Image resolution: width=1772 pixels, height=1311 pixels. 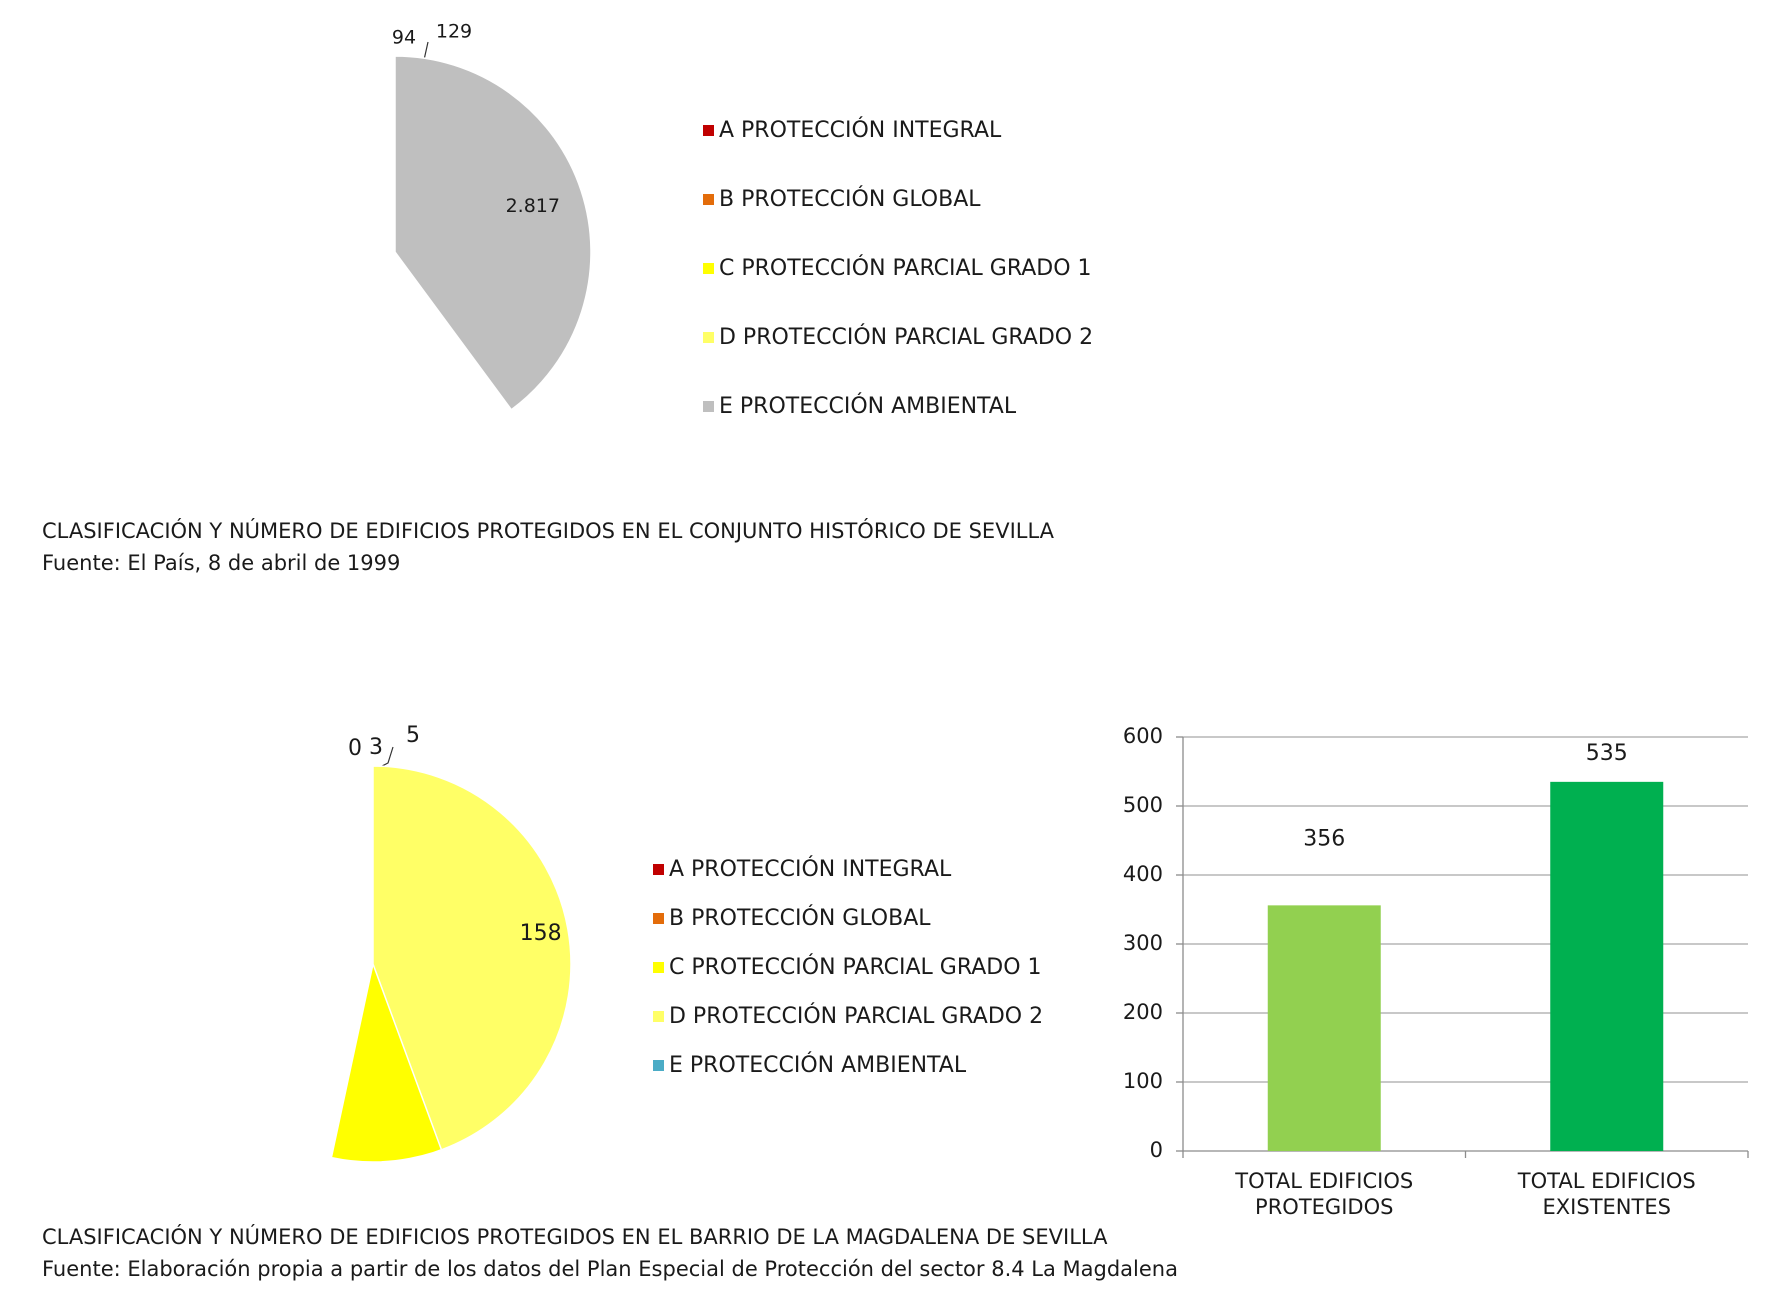 What do you see at coordinates (1324, 838) in the screenshot?
I see `data-label: 356` at bounding box center [1324, 838].